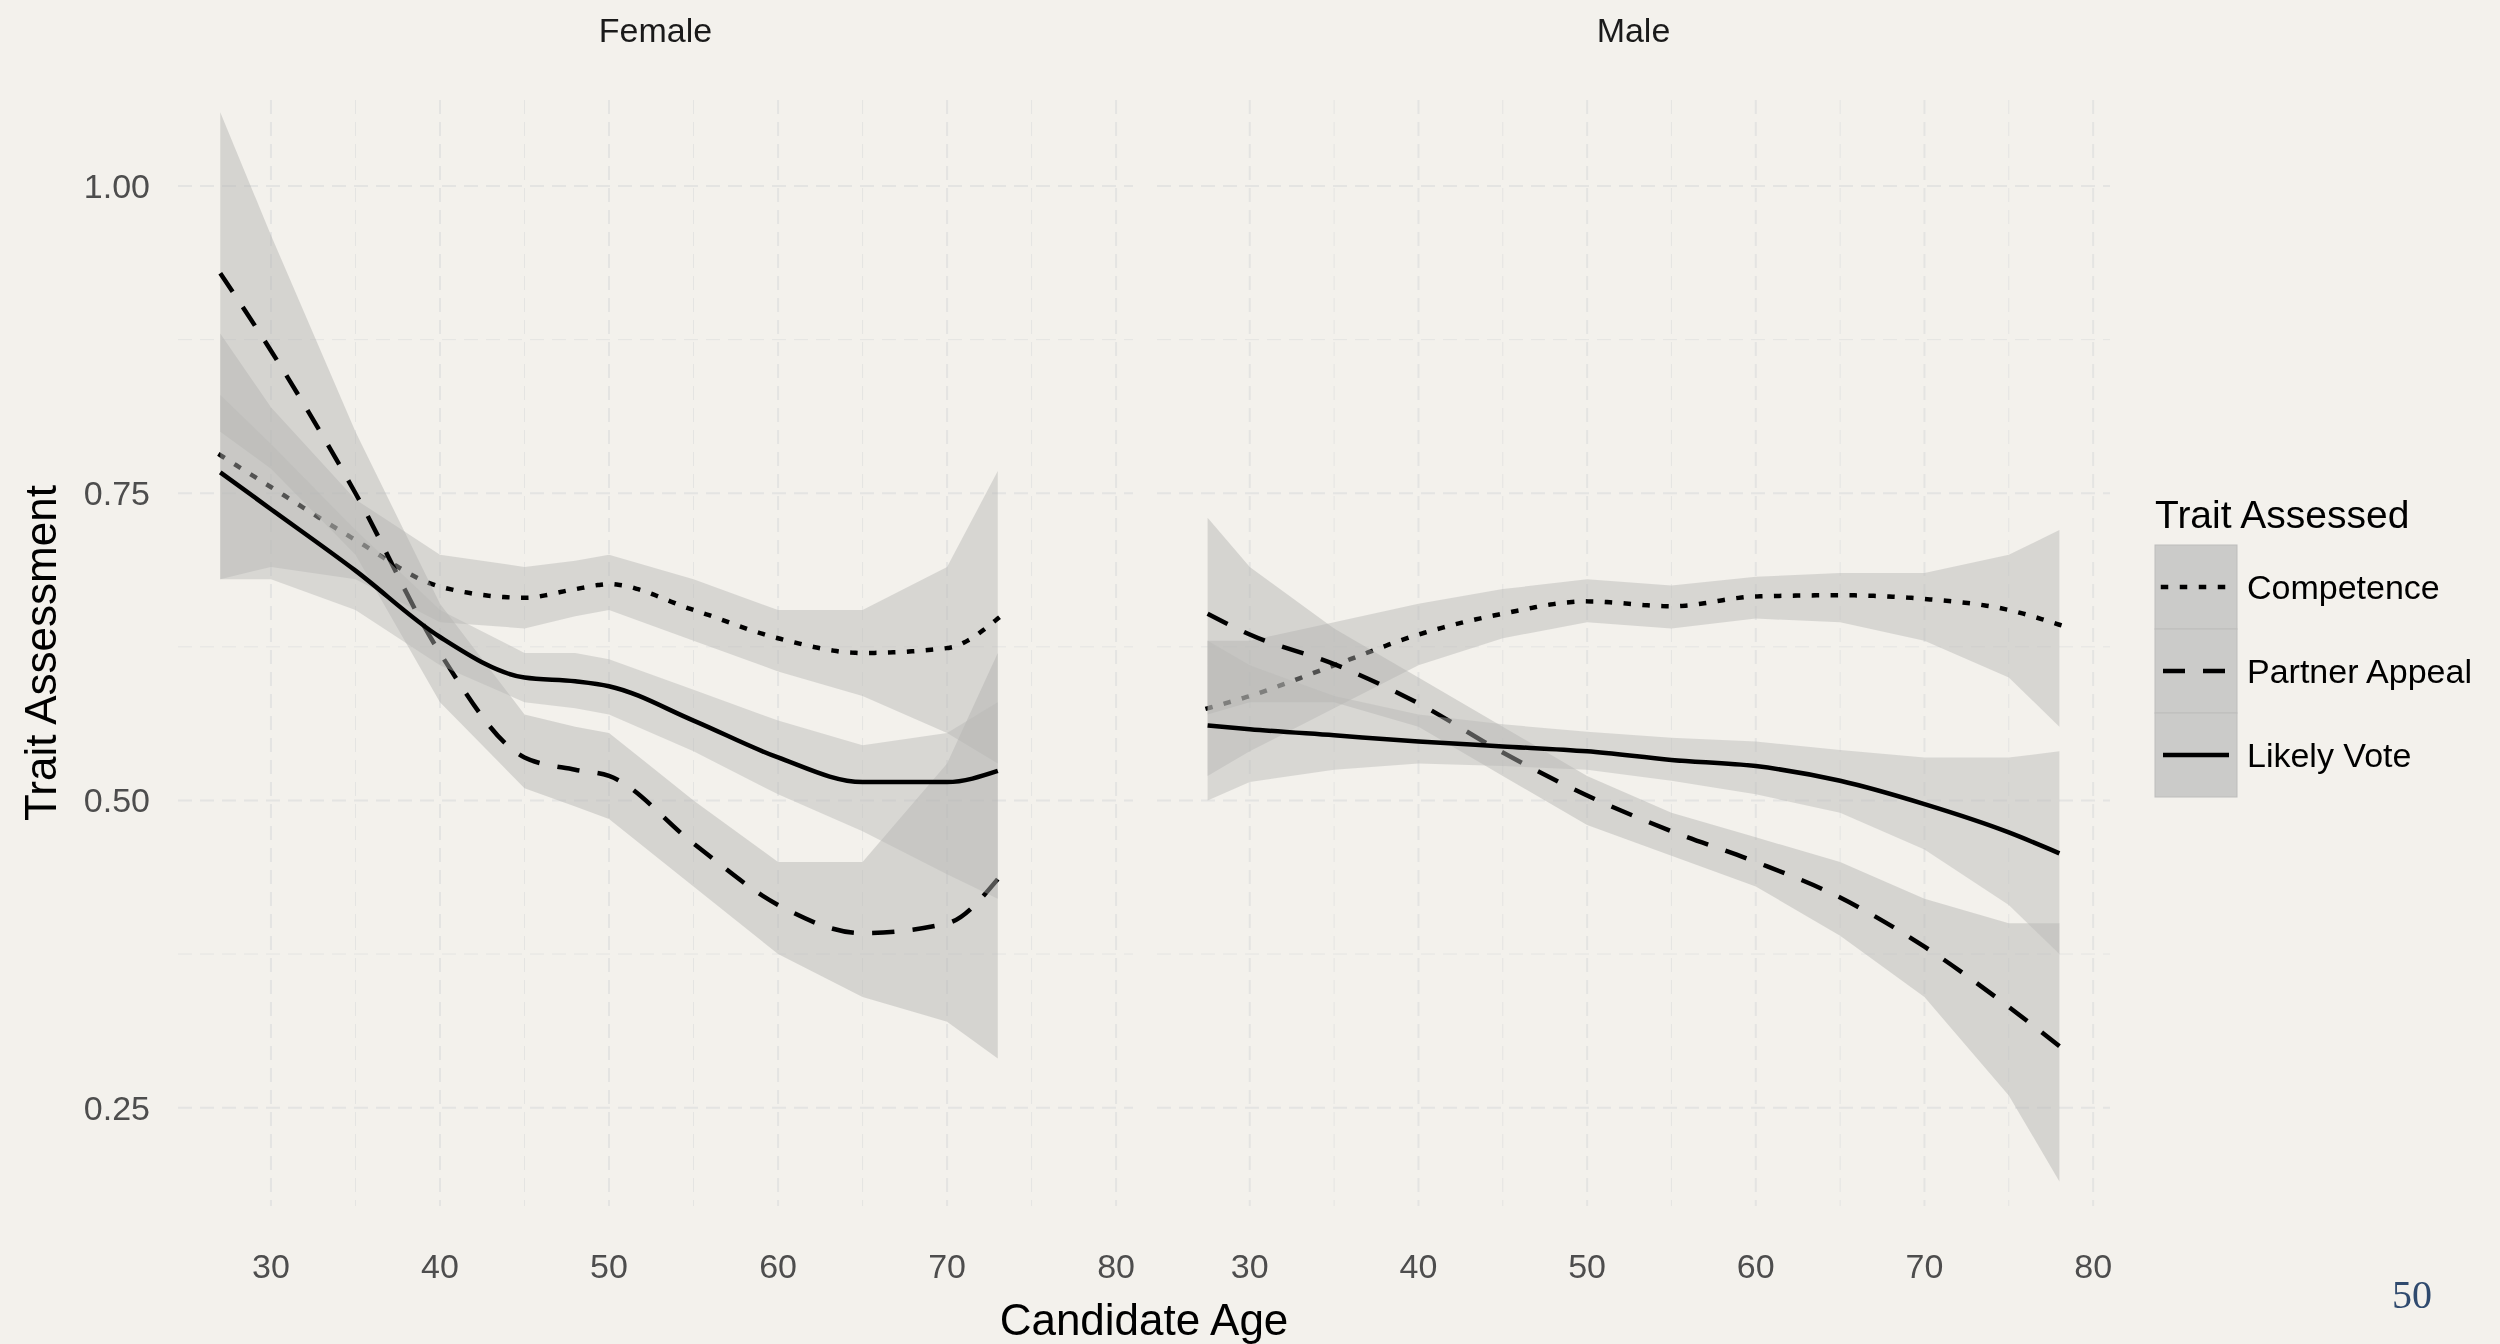 Image resolution: width=2500 pixels, height=1344 pixels. Describe the element at coordinates (2329, 754) in the screenshot. I see `legend-label: Likely Vote` at that location.